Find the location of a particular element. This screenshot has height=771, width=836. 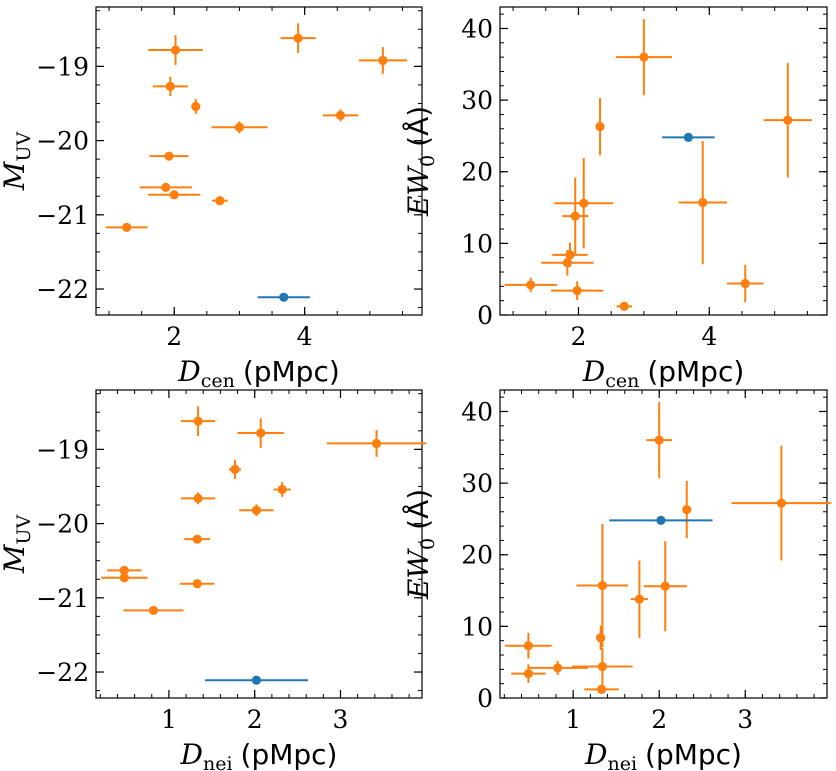

x-tick-label: 1 is located at coordinates (169, 719).